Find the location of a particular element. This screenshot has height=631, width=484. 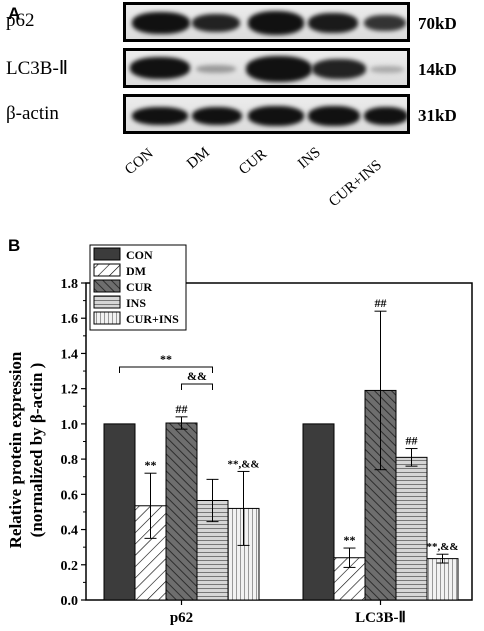

lane-label-cur: CUR is located at coordinates (253, 162).